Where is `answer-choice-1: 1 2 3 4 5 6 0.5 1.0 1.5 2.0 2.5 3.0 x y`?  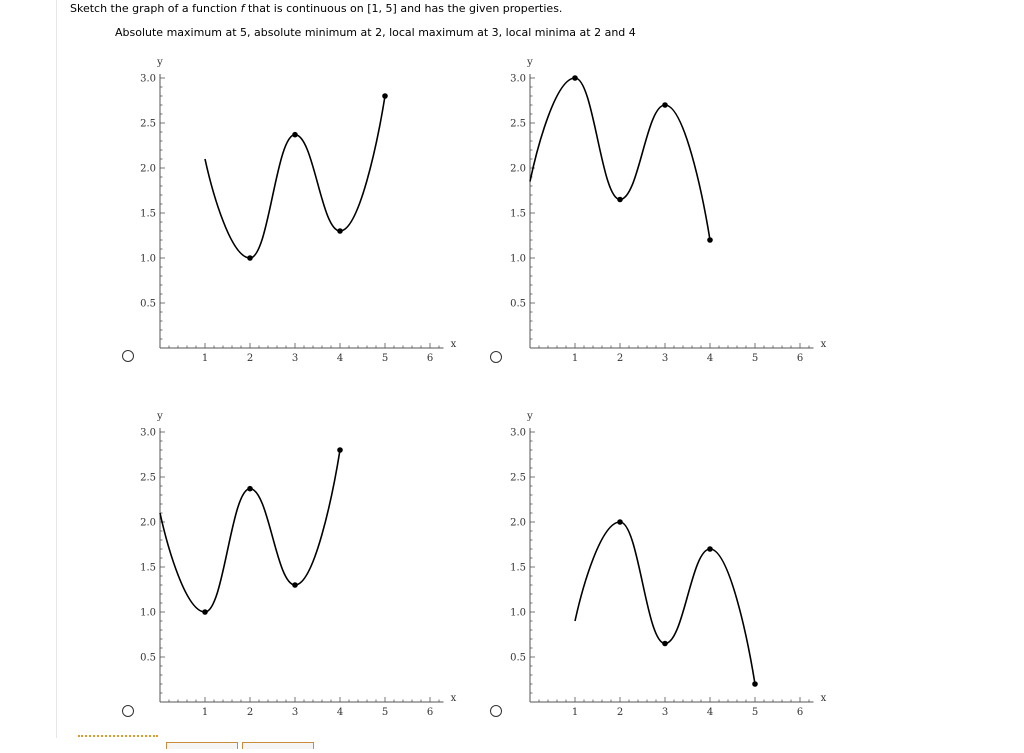 answer-choice-1: 1 2 3 4 5 6 0.5 1.0 1.5 2.0 2.5 3.0 x y is located at coordinates (288, 210).